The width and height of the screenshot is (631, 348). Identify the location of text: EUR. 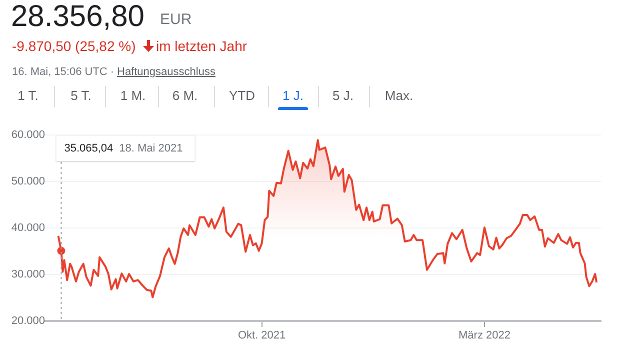
(176, 19).